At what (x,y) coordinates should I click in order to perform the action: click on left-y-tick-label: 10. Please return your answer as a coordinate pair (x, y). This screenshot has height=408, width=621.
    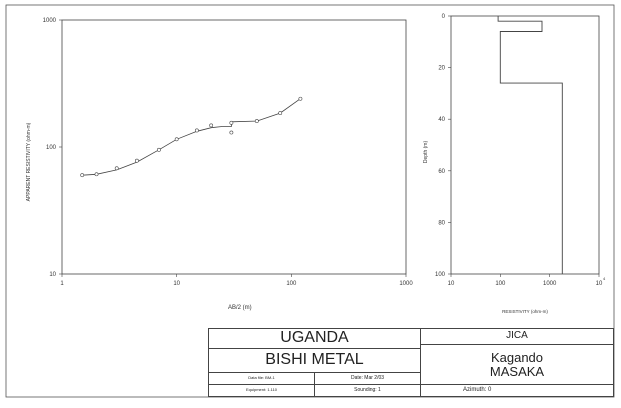
    Looking at the image, I should click on (52, 275).